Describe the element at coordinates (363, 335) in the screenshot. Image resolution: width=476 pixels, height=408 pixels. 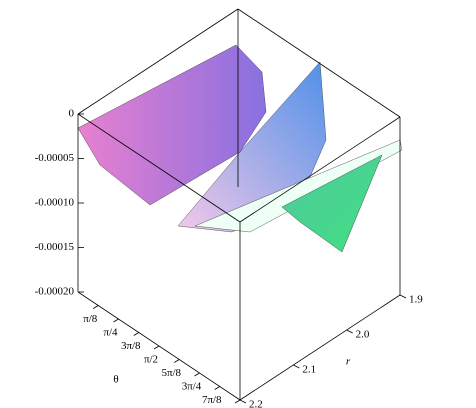
I see `y-tick-label: 2.0` at that location.